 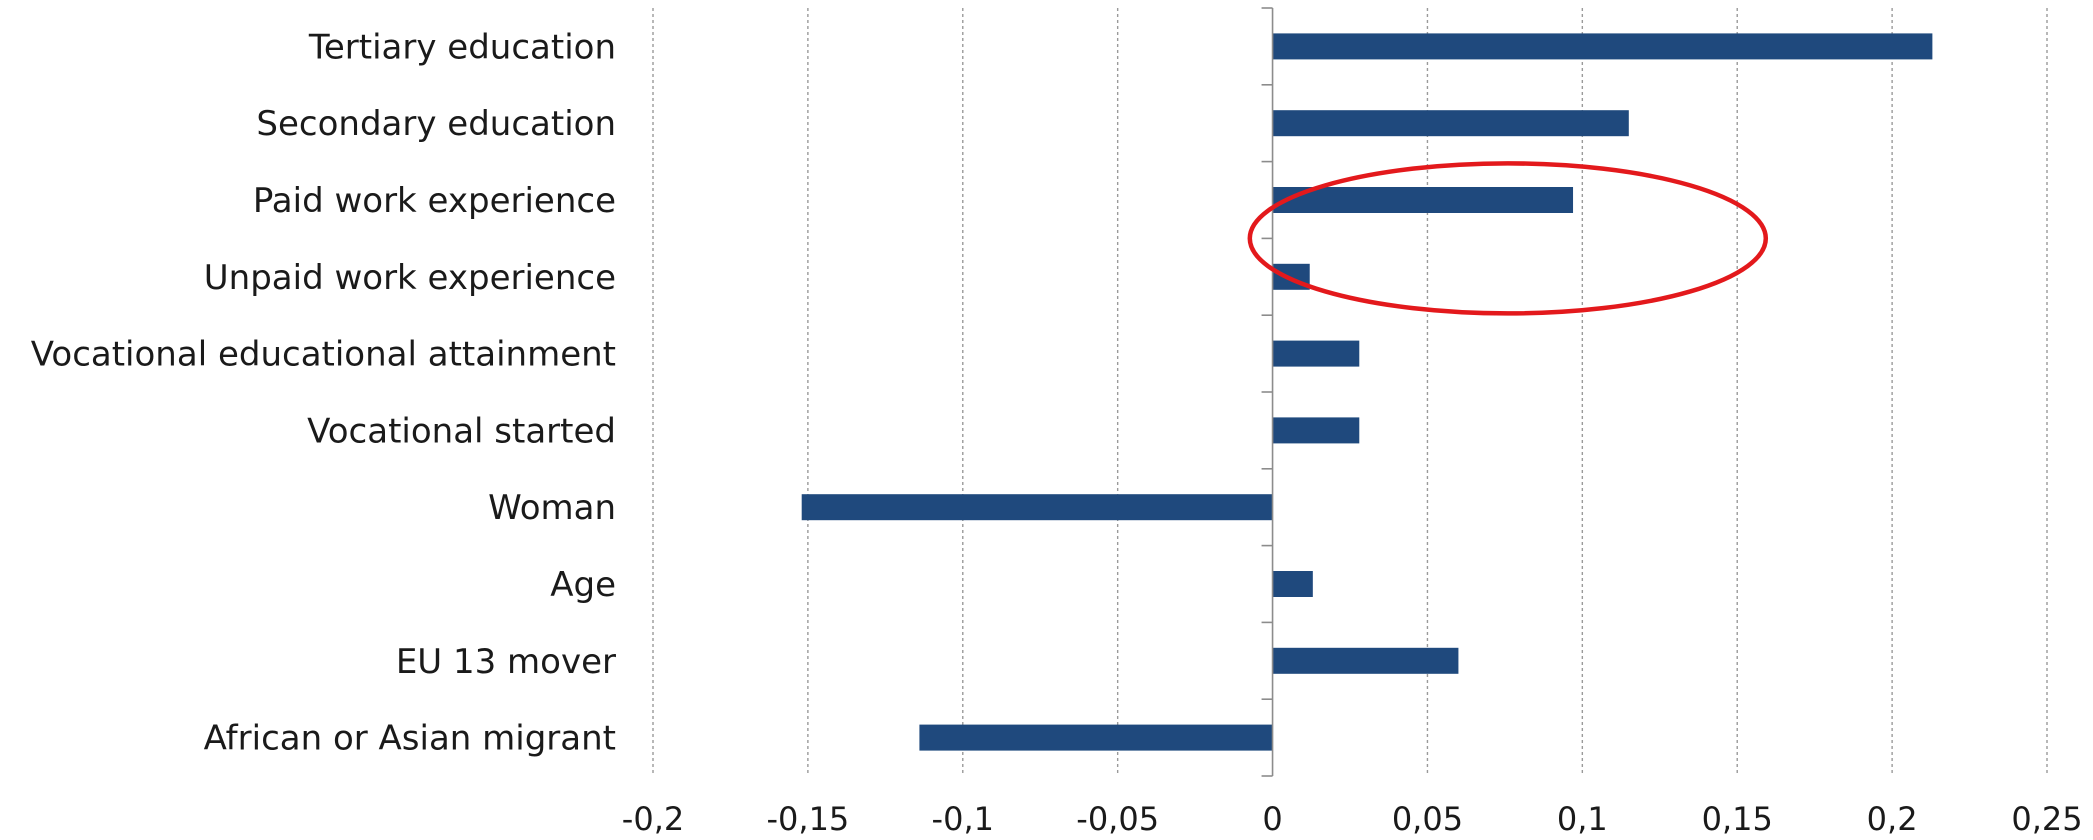 What do you see at coordinates (410, 278) in the screenshot?
I see `category-label-3: Unpaid work experience` at bounding box center [410, 278].